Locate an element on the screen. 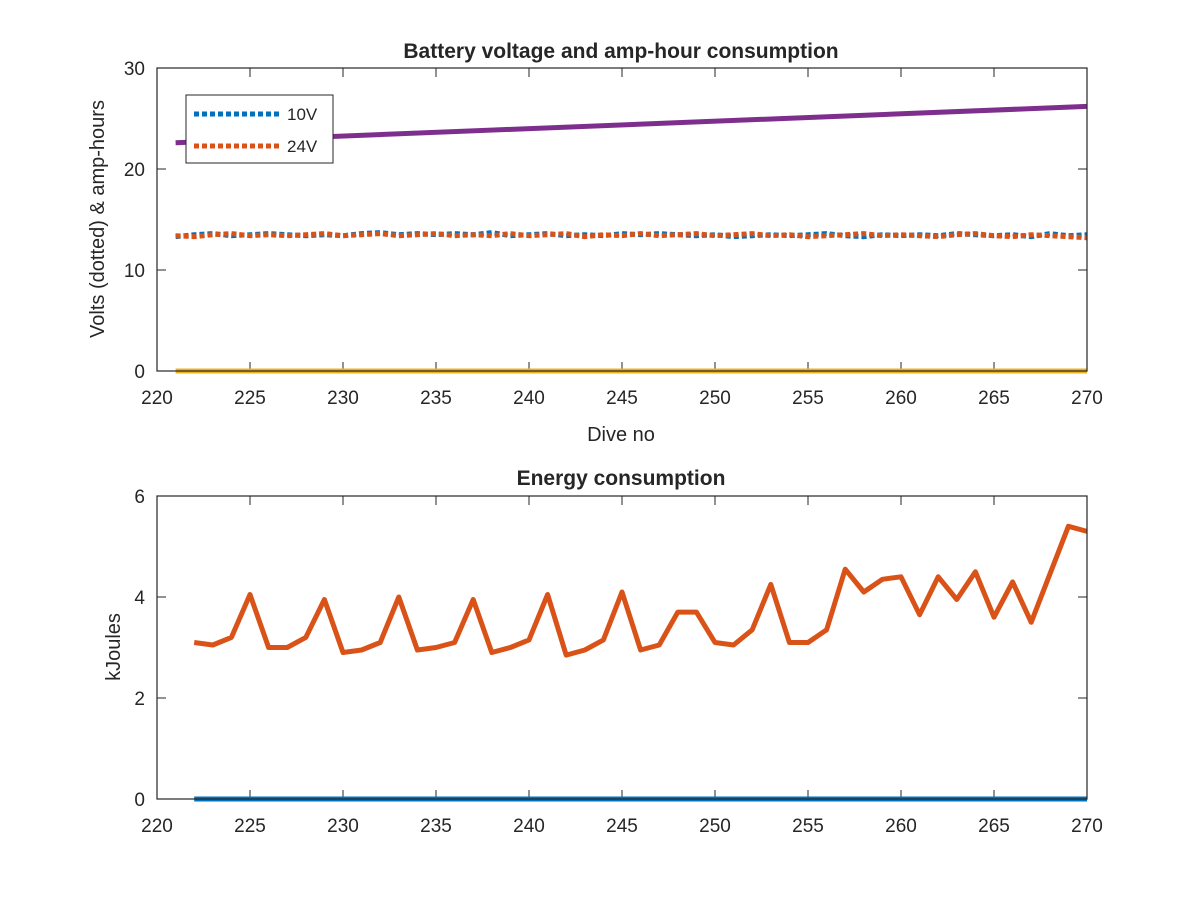 This screenshot has height=900, width=1200. y-tick-label: 30 is located at coordinates (134, 69).